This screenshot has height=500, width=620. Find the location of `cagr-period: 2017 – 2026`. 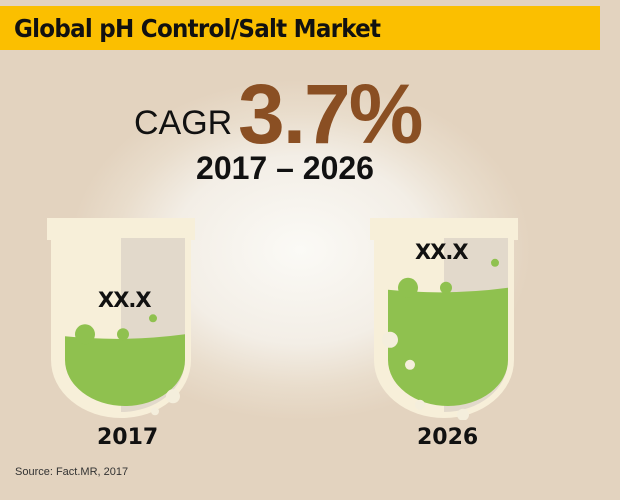

cagr-period: 2017 – 2026 is located at coordinates (285, 168).